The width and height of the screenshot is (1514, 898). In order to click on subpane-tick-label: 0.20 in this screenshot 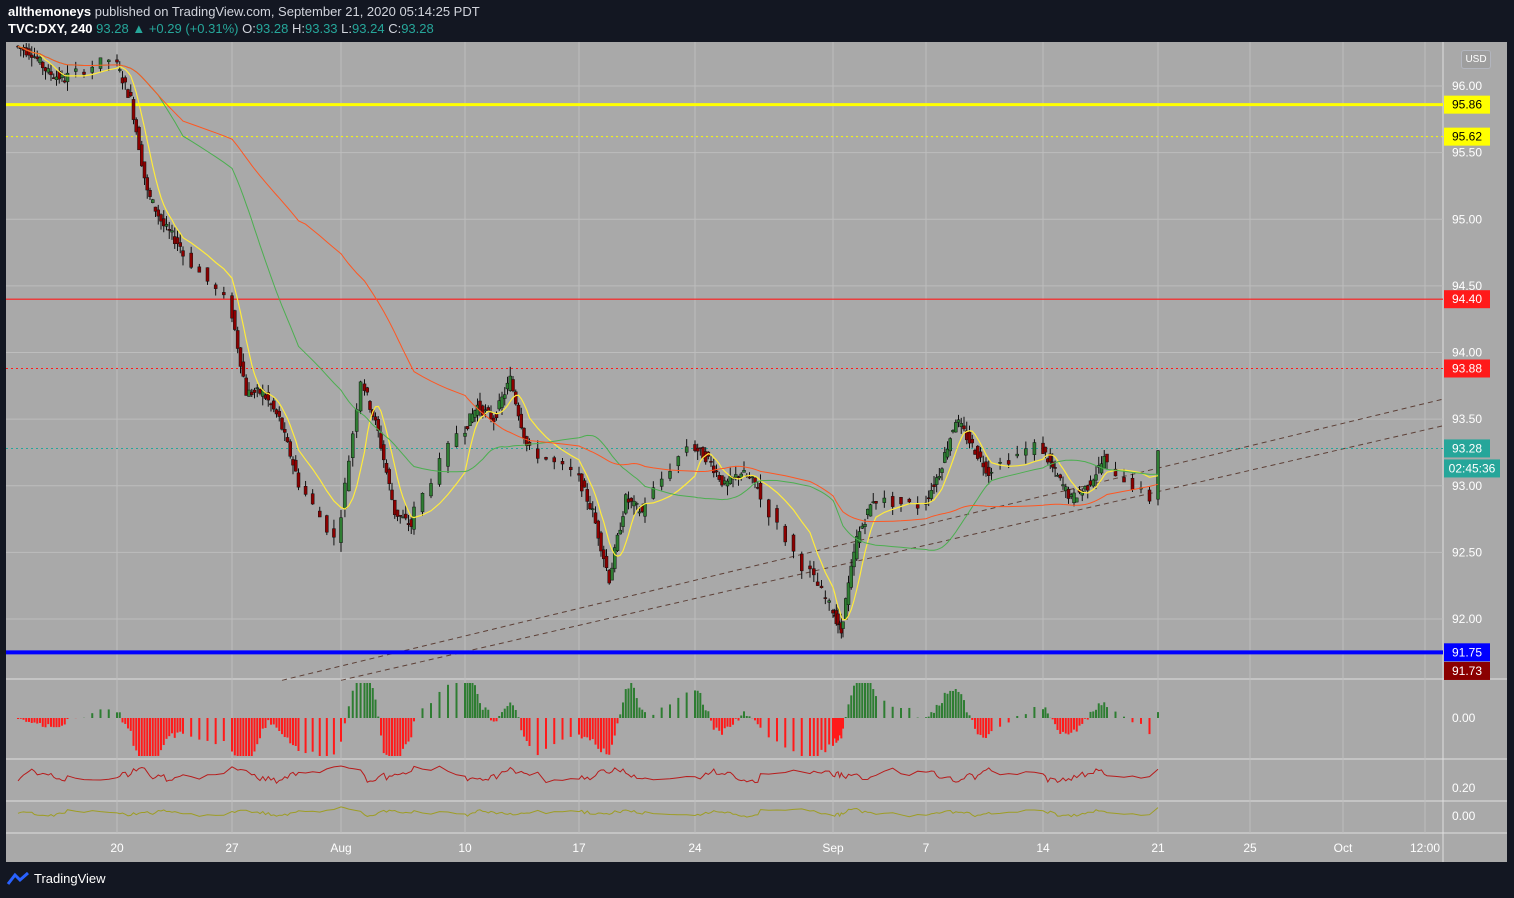, I will do `click(1464, 788)`.